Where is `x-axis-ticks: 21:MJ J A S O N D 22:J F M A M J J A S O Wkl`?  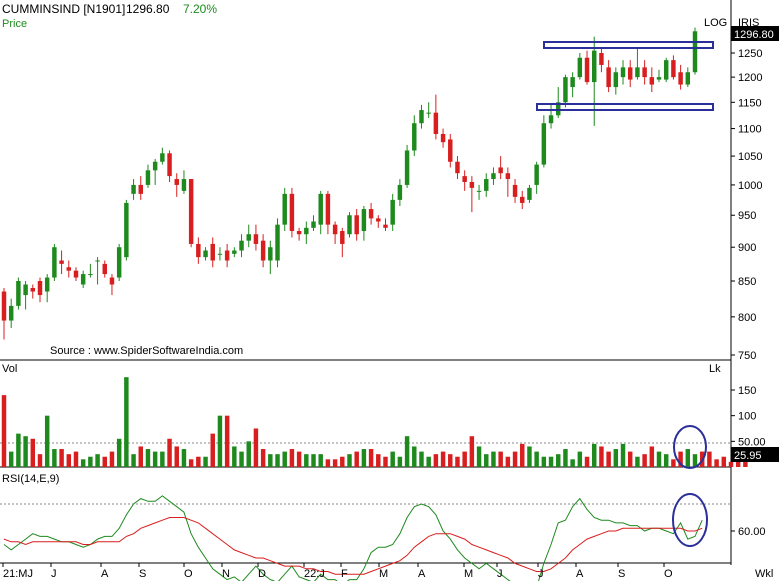
x-axis-ticks: 21:MJ J A S O N D 22:J F M A M J J A S O Wkl is located at coordinates (387, 571).